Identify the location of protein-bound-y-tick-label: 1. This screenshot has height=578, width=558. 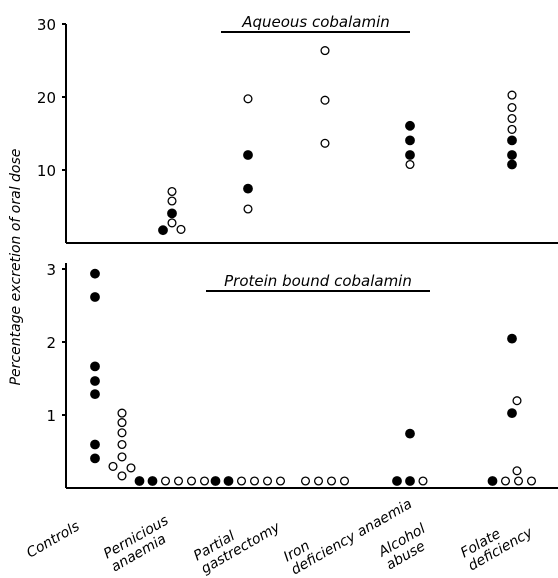
(51, 416).